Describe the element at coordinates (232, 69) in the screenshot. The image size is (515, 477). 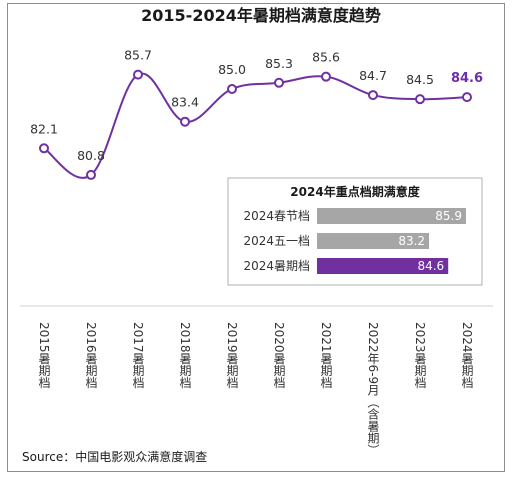
I see `data-label: 85.0` at that location.